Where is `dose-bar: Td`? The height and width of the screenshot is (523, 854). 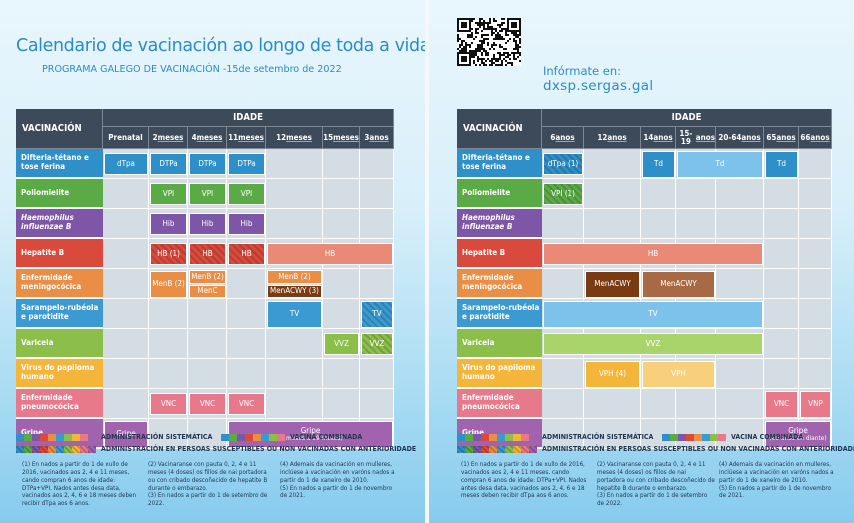
dose-bar: Td is located at coordinates (658, 164).